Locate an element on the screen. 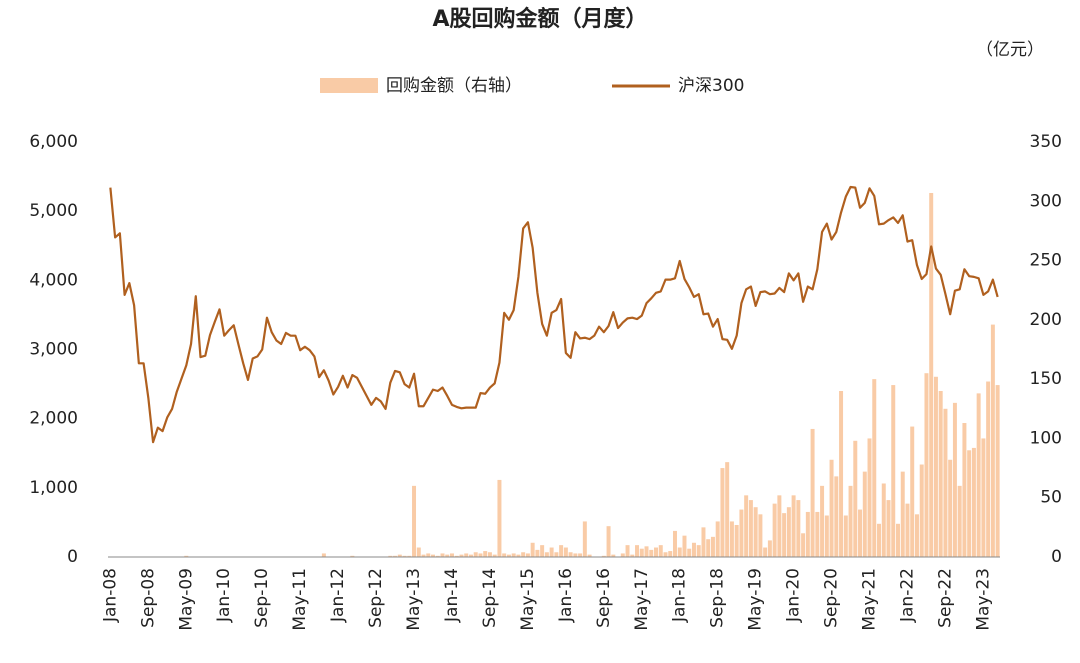  x-tick-label: Jan-22 is located at coordinates (907, 595).